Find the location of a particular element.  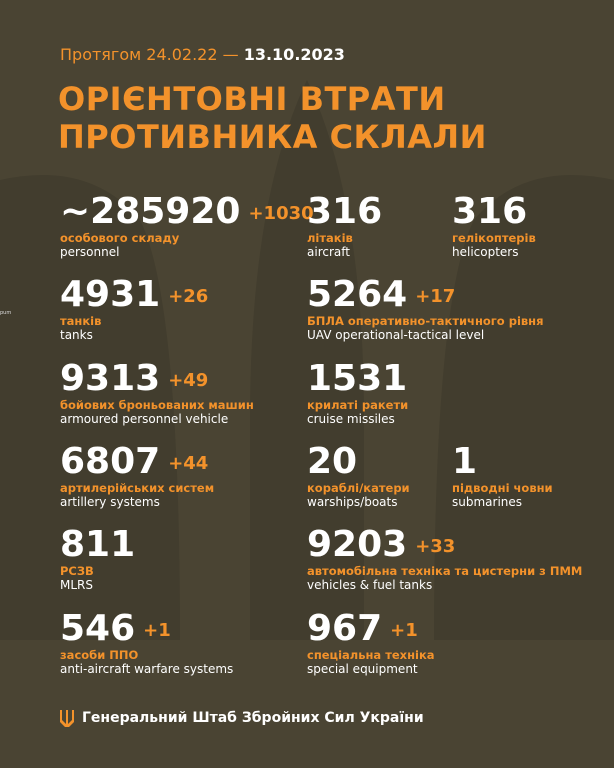

stat-item: 316 літаків aircraft is located at coordinates (344, 227).